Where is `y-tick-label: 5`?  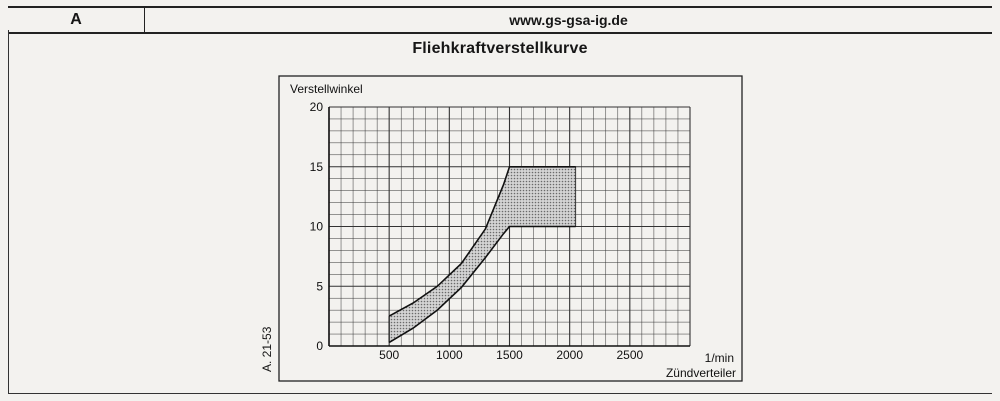 y-tick-label: 5 is located at coordinates (319, 286).